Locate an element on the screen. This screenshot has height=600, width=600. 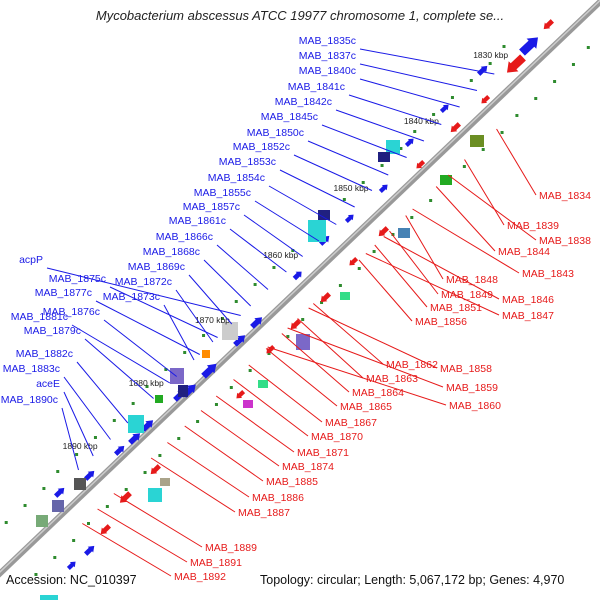
gene-label-minus: MAB_1838 is located at coordinates (565, 241).